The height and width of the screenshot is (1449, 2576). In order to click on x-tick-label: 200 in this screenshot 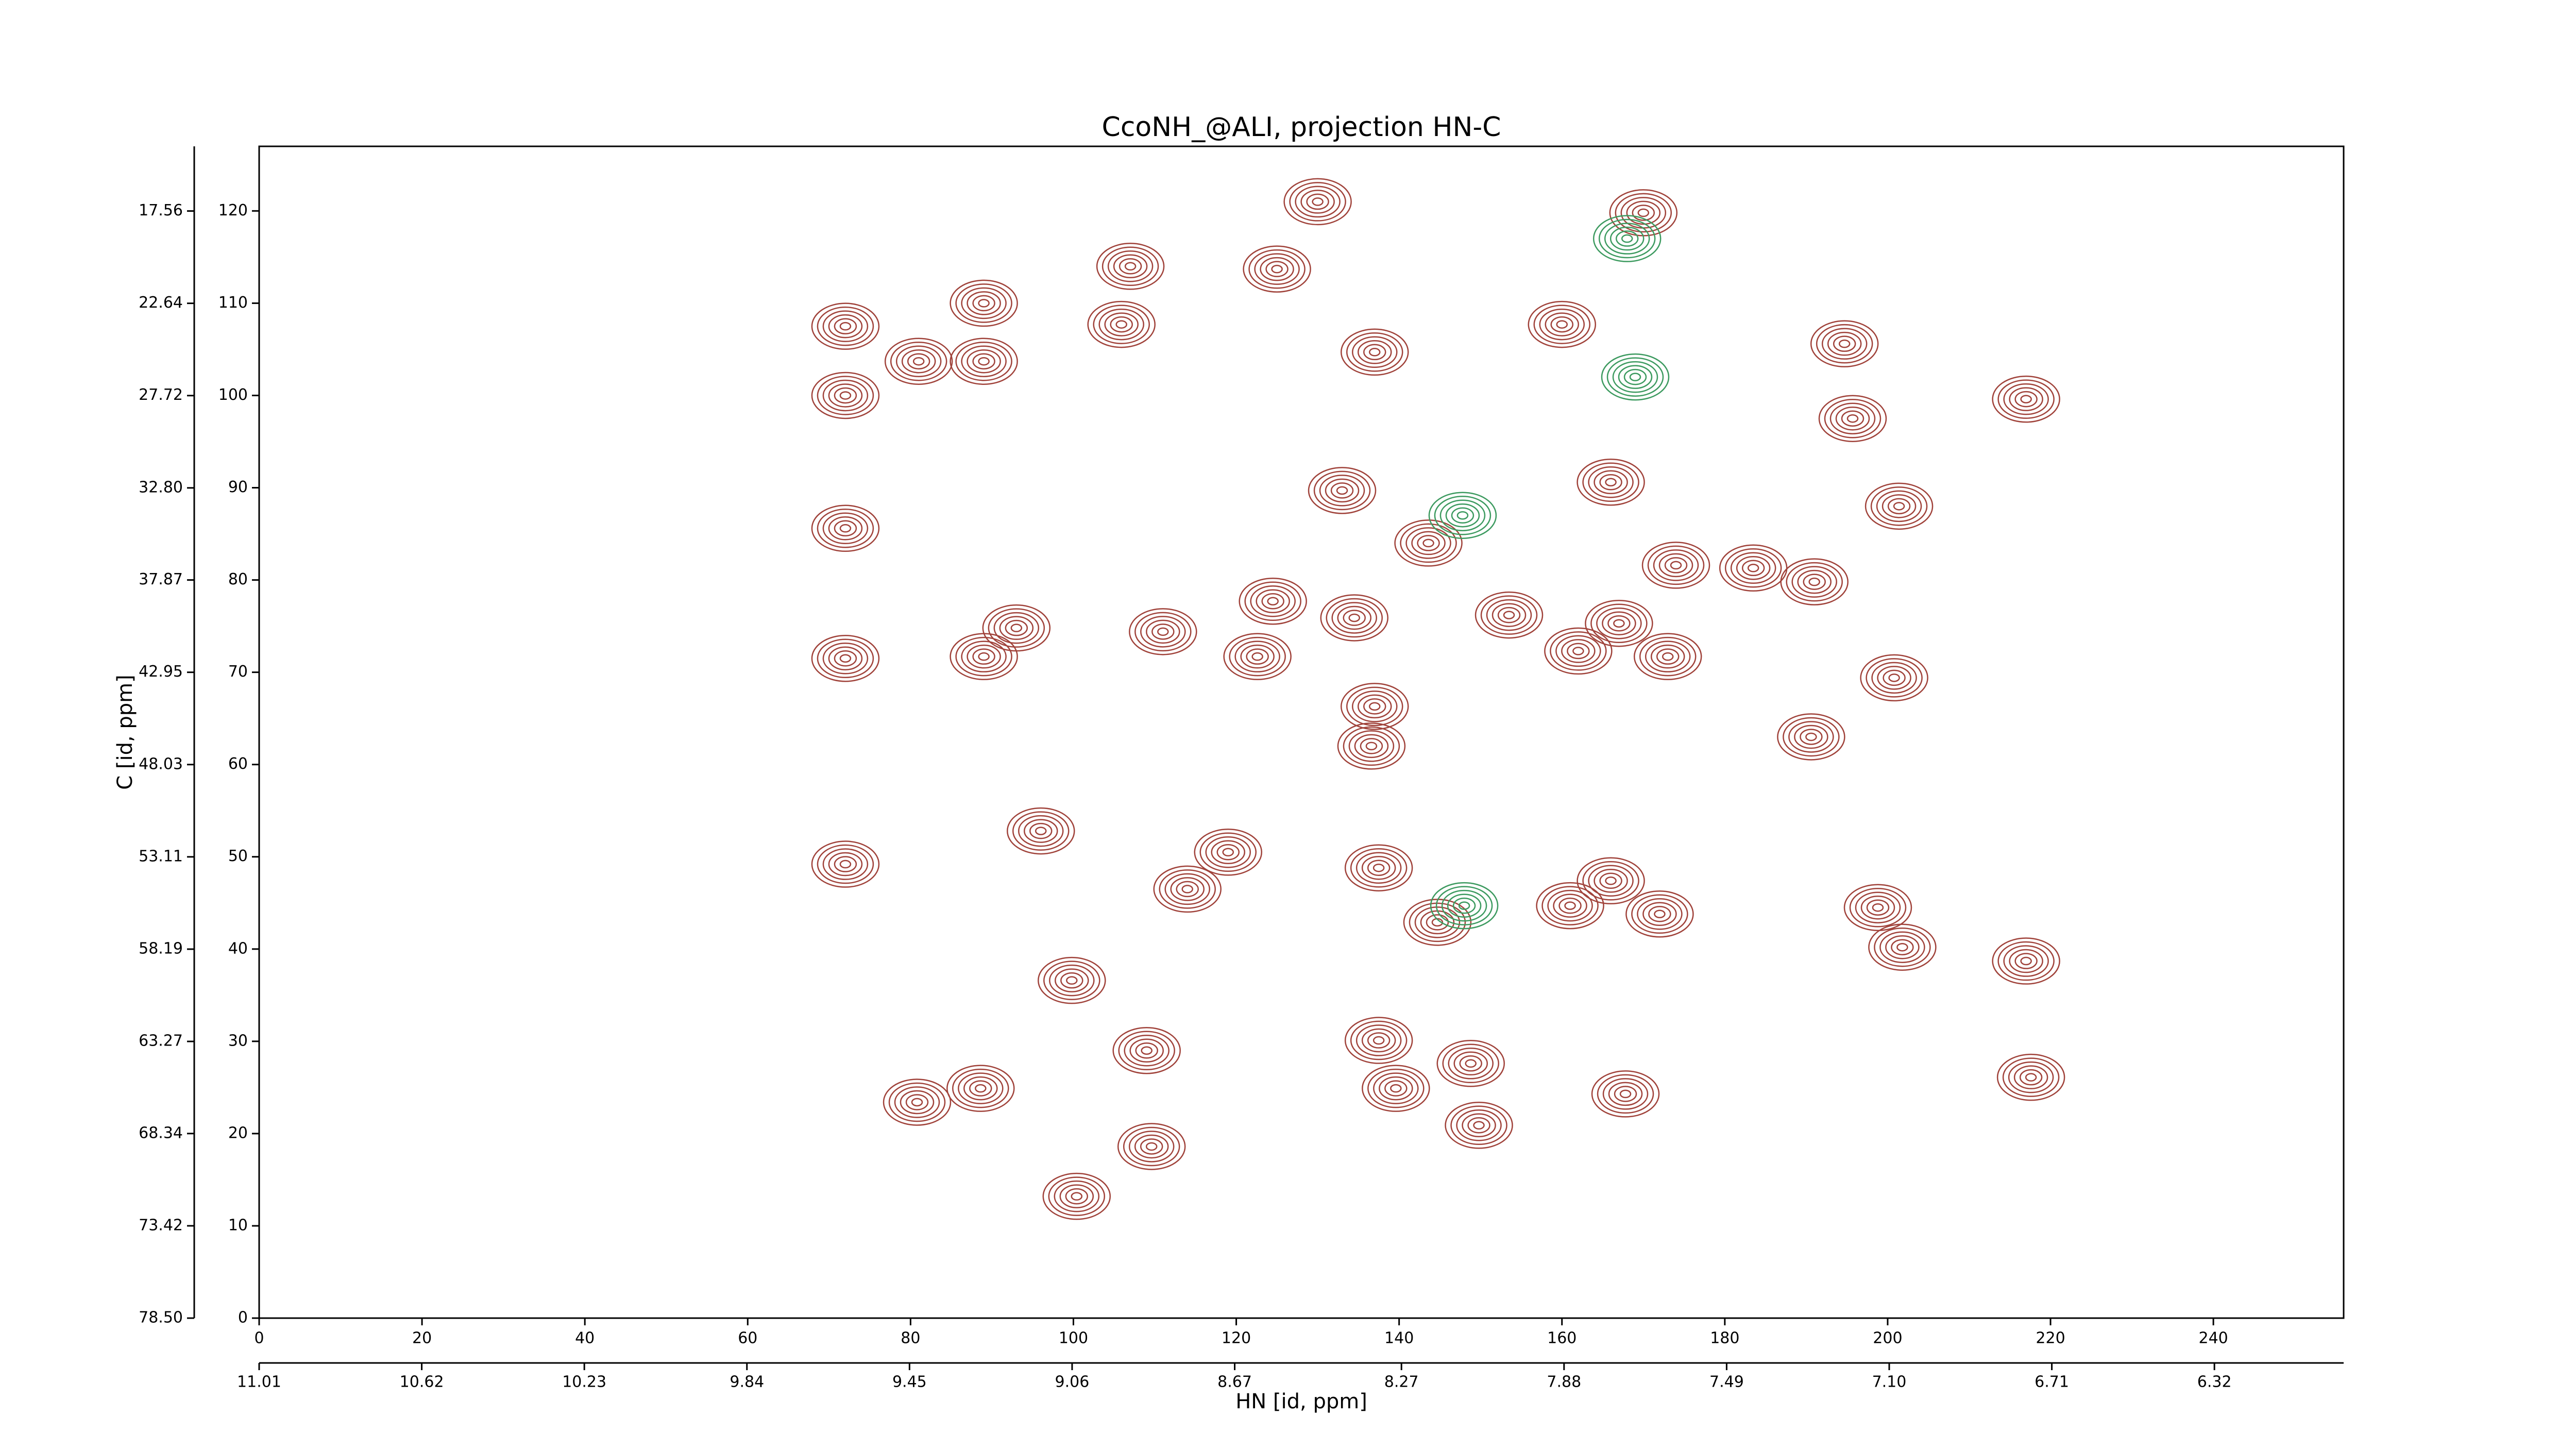, I will do `click(1887, 1338)`.